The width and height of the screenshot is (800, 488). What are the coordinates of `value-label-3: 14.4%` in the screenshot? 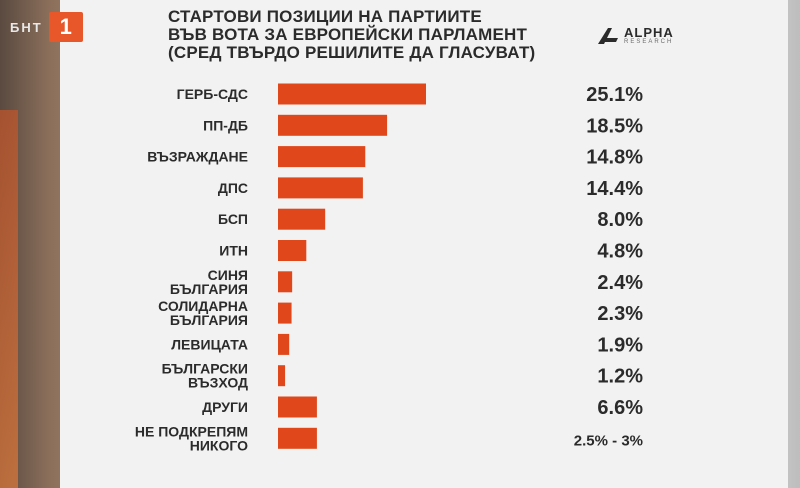 It's located at (614, 189).